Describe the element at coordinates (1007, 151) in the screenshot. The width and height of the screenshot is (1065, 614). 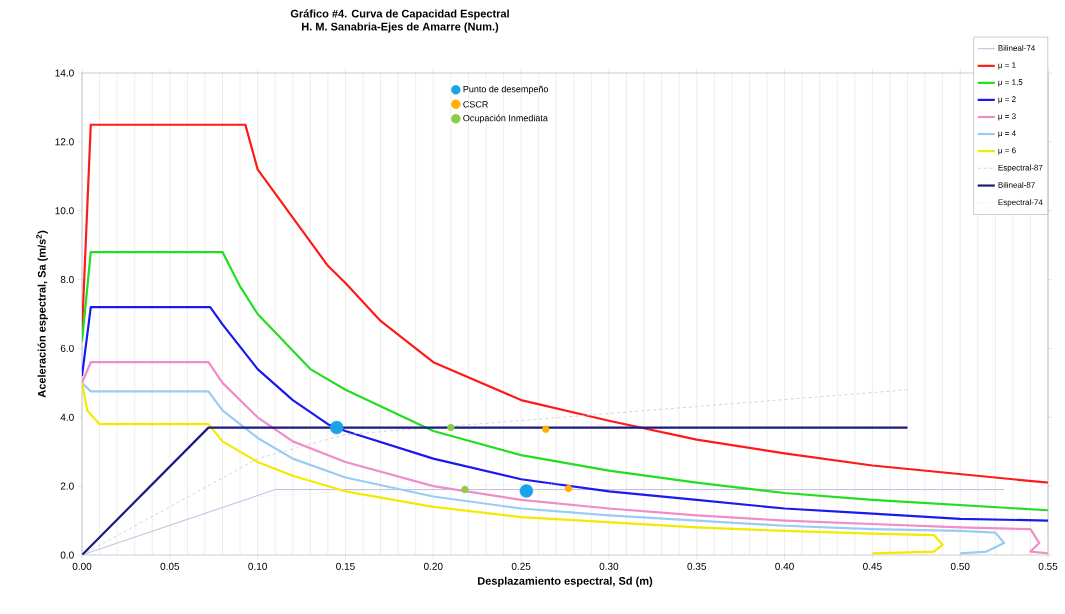
I see `legend-label: μ = 6` at that location.